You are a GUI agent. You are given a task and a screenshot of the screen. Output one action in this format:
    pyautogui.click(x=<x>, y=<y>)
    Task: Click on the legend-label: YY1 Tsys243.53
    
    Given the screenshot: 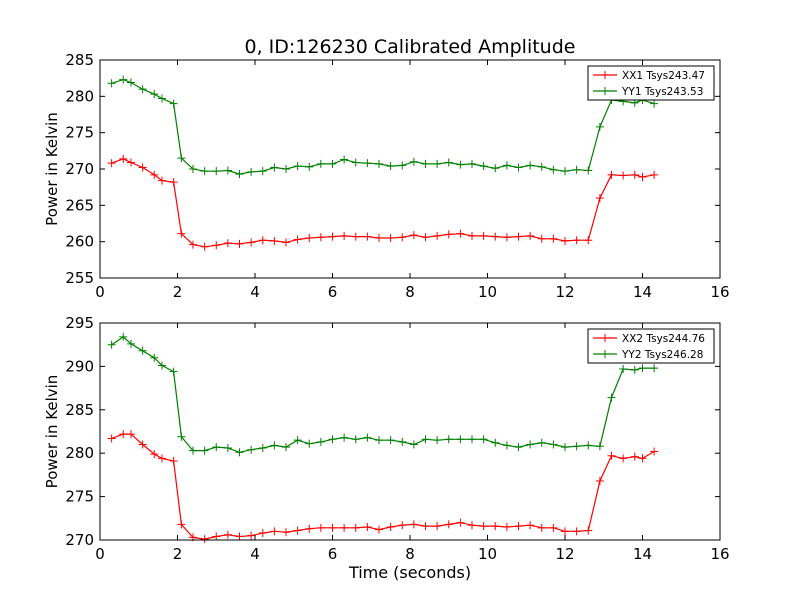 What is the action you would take?
    pyautogui.click(x=662, y=92)
    